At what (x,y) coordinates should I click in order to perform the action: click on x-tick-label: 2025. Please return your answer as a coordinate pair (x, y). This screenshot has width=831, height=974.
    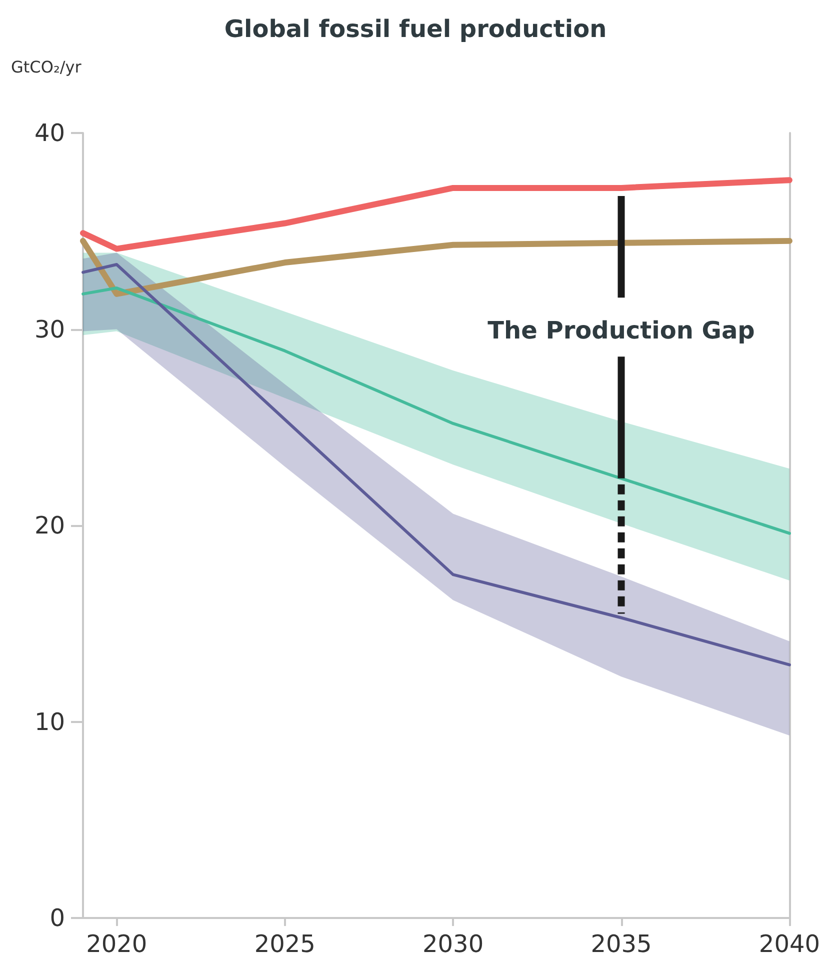
    Looking at the image, I should click on (285, 944).